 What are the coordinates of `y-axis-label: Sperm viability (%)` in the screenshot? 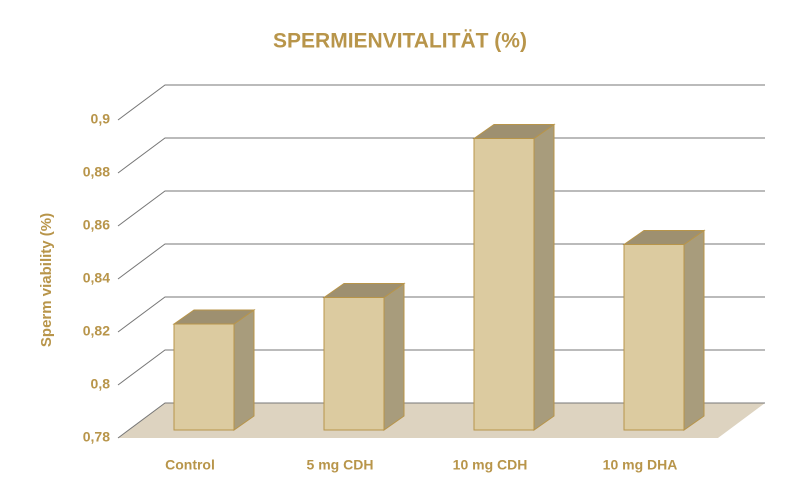 It's located at (46, 280).